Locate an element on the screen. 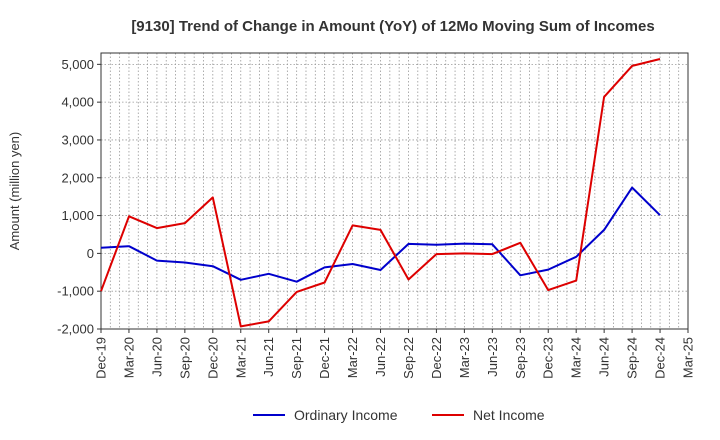 This screenshot has height=440, width=720. y-tick-label: -2,000 is located at coordinates (75, 329).